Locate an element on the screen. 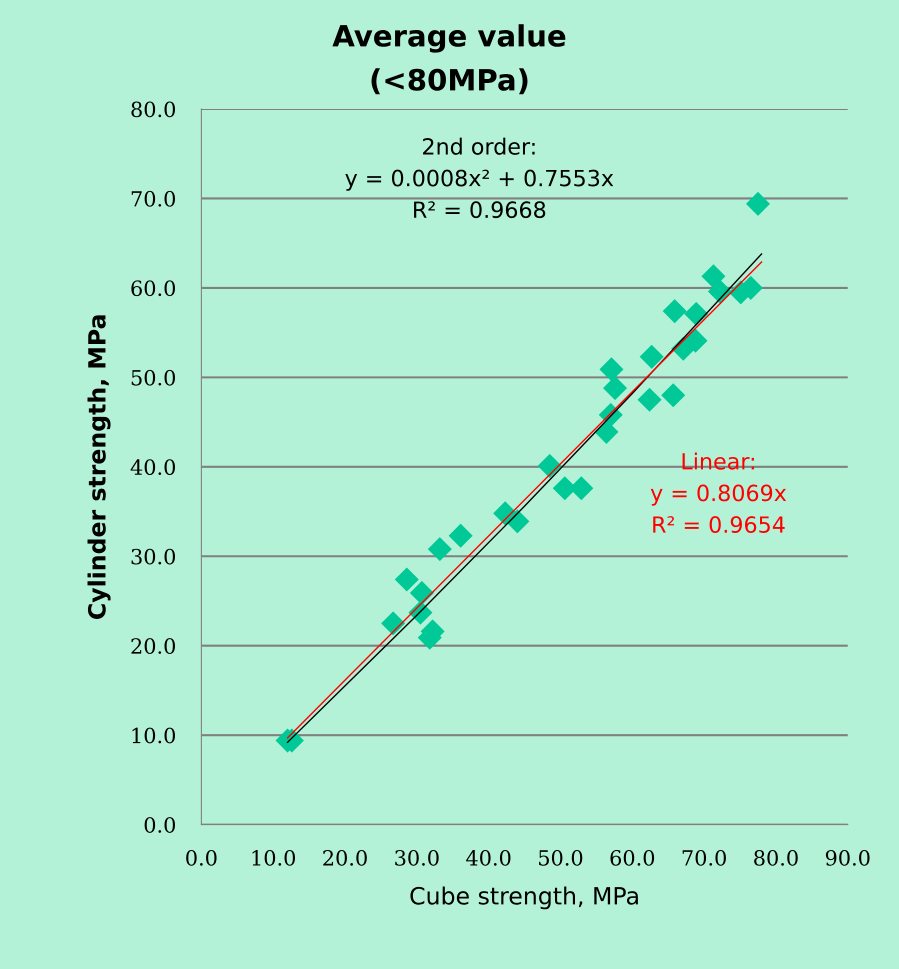 Image resolution: width=899 pixels, height=969 pixels. y-axis-title: Cylinder strength, MPa is located at coordinates (99, 467).